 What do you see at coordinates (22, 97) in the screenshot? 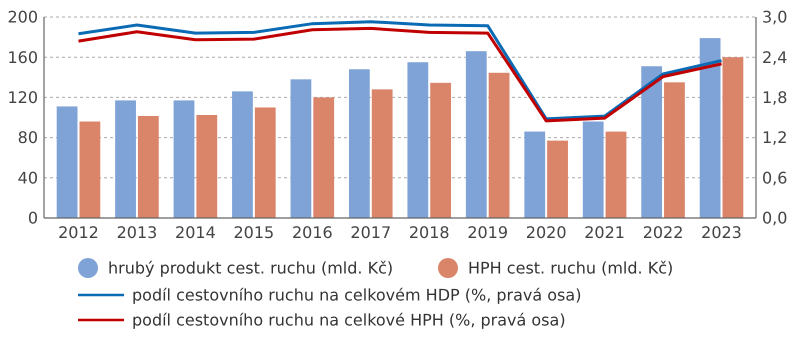
I see `y-tick-label: 120` at bounding box center [22, 97].